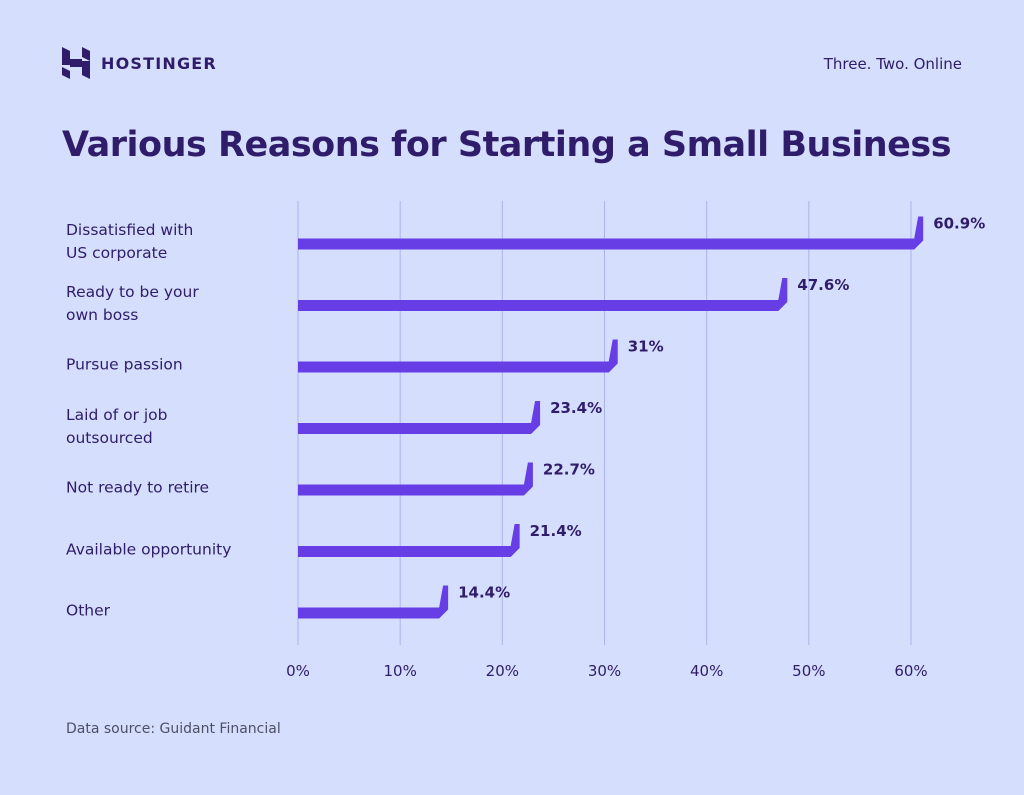 This screenshot has height=795, width=1024. What do you see at coordinates (149, 549) in the screenshot?
I see `category-label-line: Available opportunity` at bounding box center [149, 549].